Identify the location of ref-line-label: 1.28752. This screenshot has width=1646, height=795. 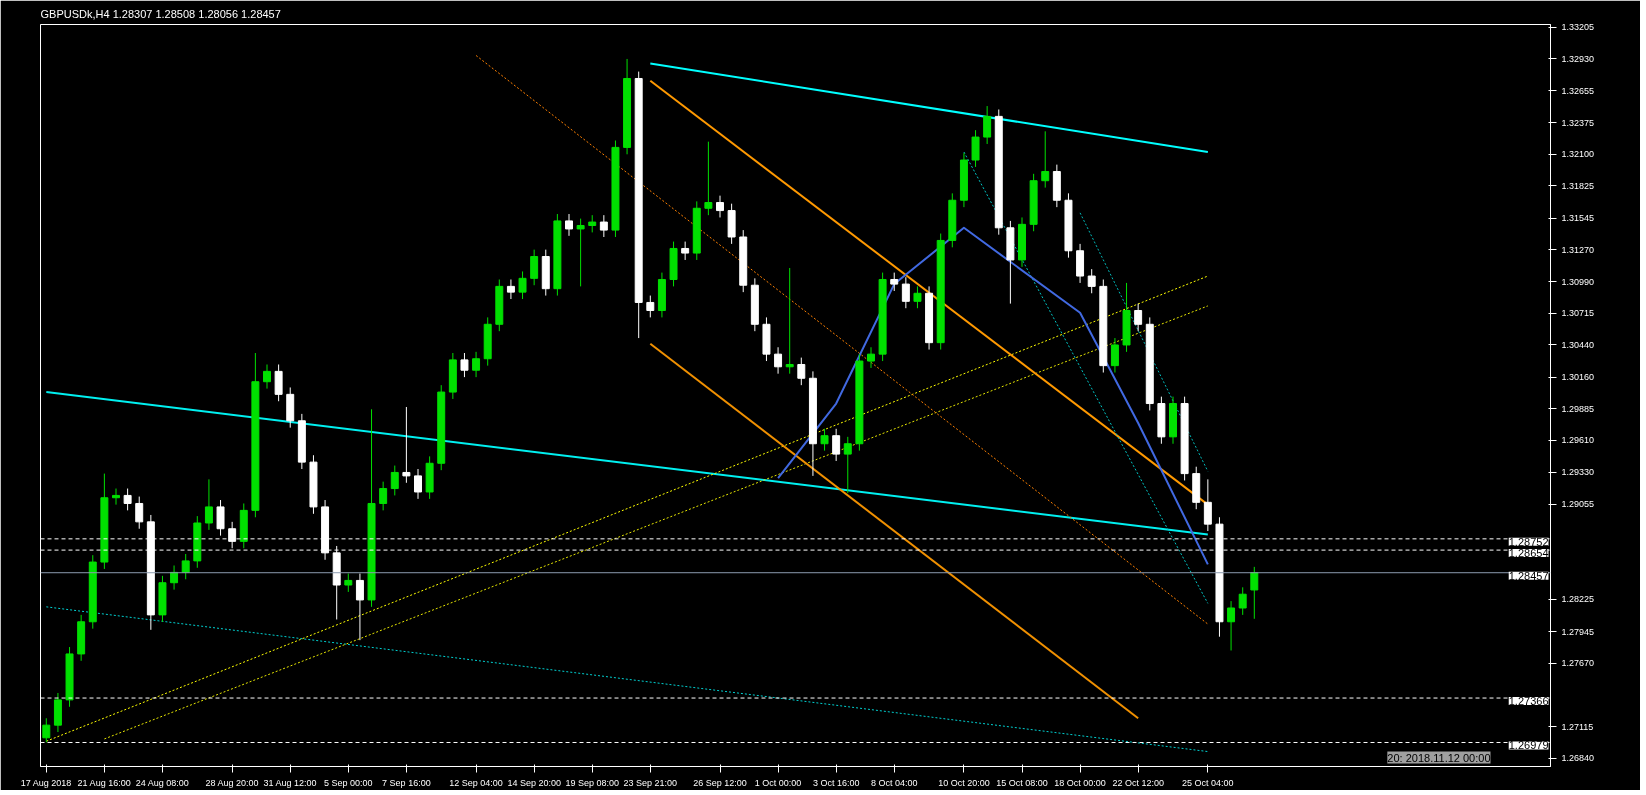
(1528, 541).